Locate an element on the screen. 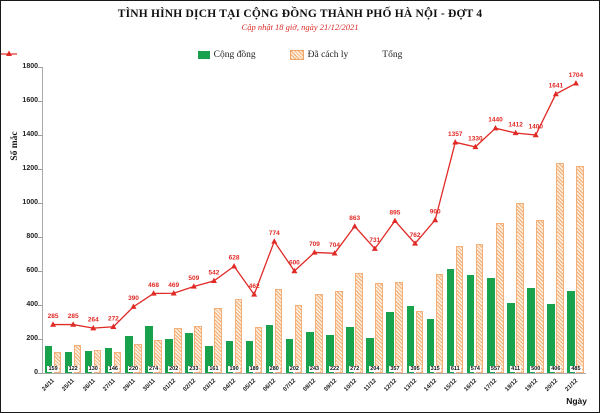 This screenshot has height=413, width=600. y-axis-tick-label: 1600 is located at coordinates (30, 100).